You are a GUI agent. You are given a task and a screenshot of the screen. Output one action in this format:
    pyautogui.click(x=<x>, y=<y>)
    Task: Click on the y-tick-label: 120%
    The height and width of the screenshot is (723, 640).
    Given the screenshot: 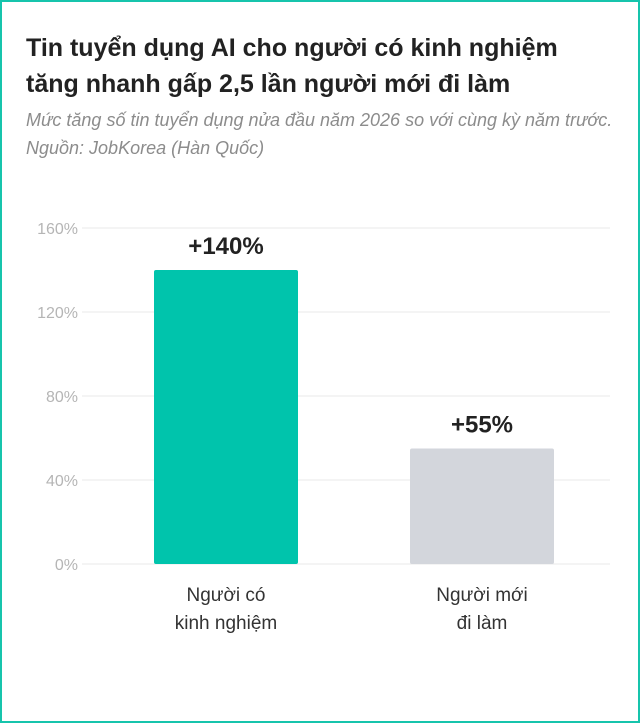 What is the action you would take?
    pyautogui.click(x=57, y=313)
    